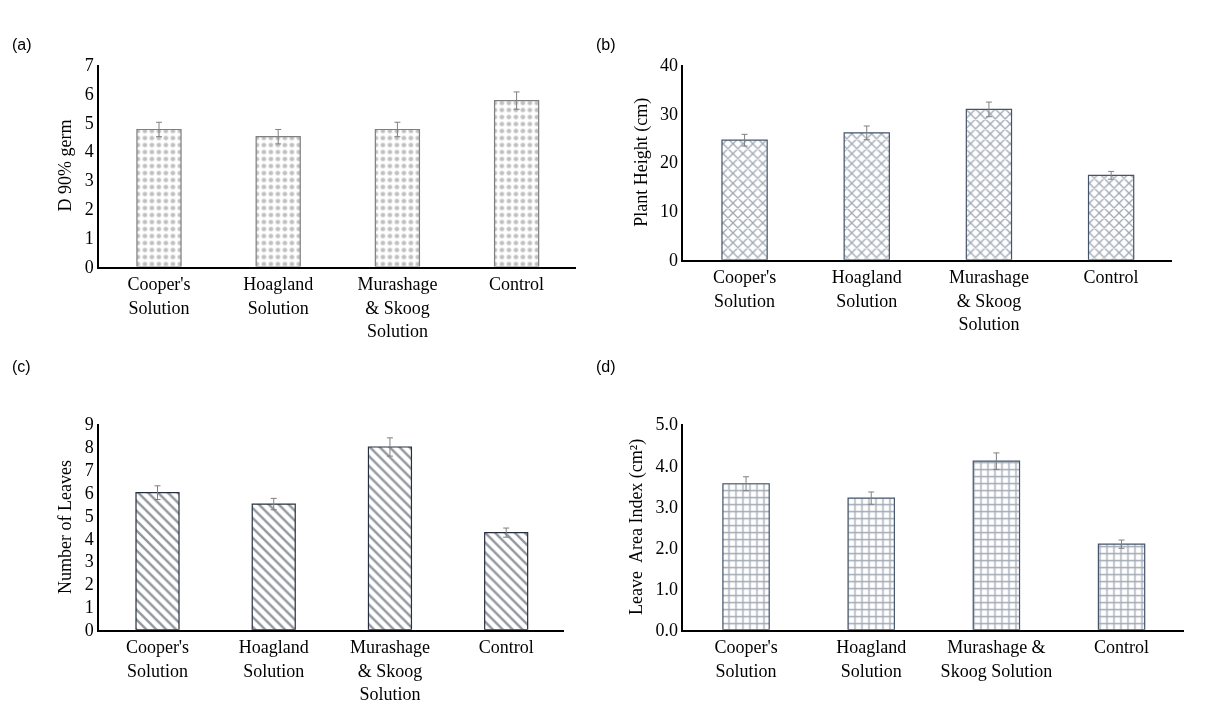 The image size is (1212, 725). What do you see at coordinates (666, 424) in the screenshot?
I see `y-tick-label: 5.0` at bounding box center [666, 424].